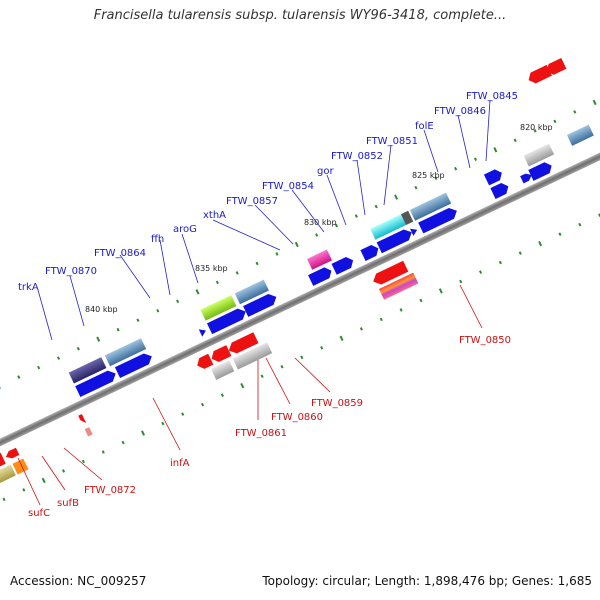 The image size is (600, 600). Describe the element at coordinates (485, 340) in the screenshot. I see `gene-label: FTW_0850` at that location.